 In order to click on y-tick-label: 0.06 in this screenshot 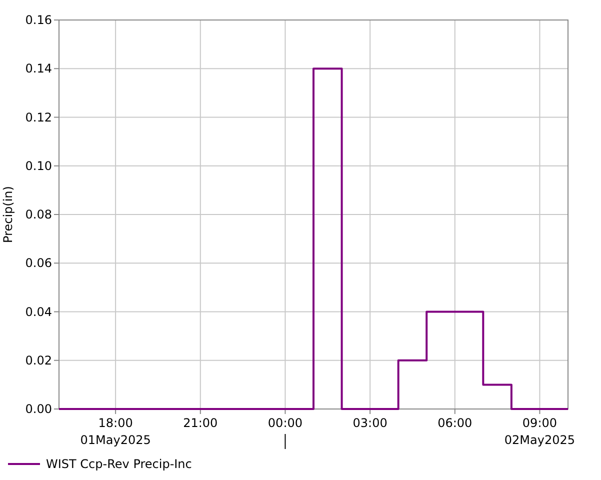, I will do `click(38, 263)`.